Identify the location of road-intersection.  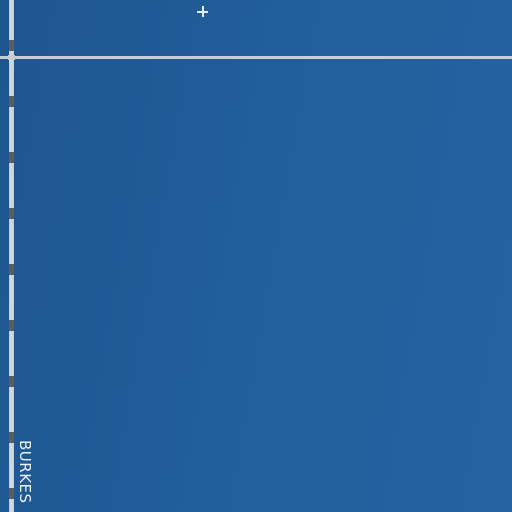
(11, 57).